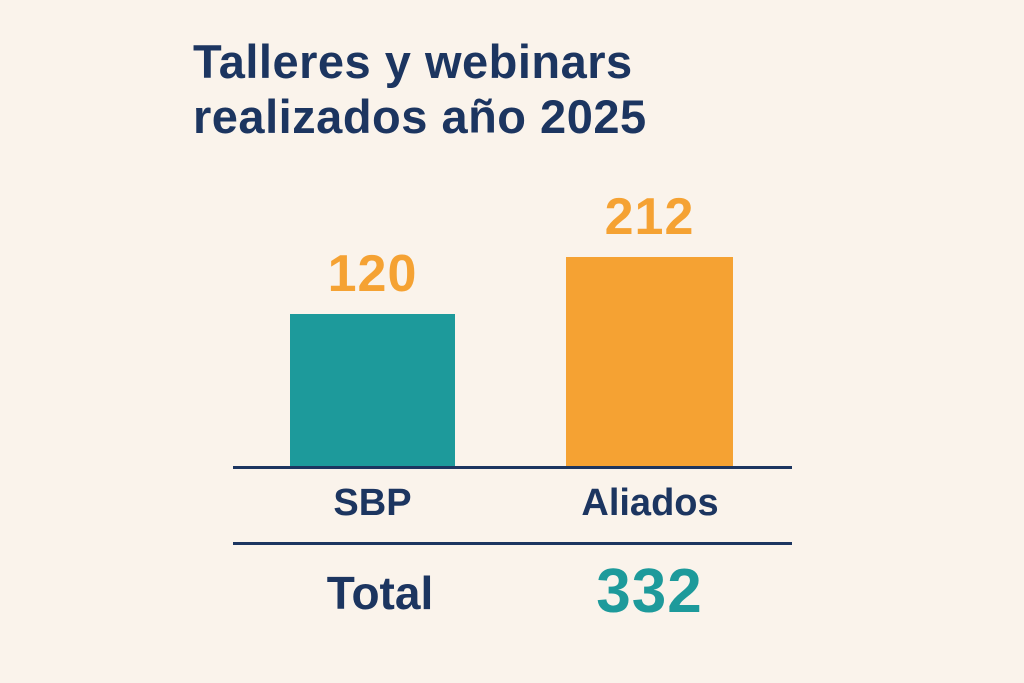 This screenshot has width=1024, height=683. I want to click on total-label: Total, so click(380, 593).